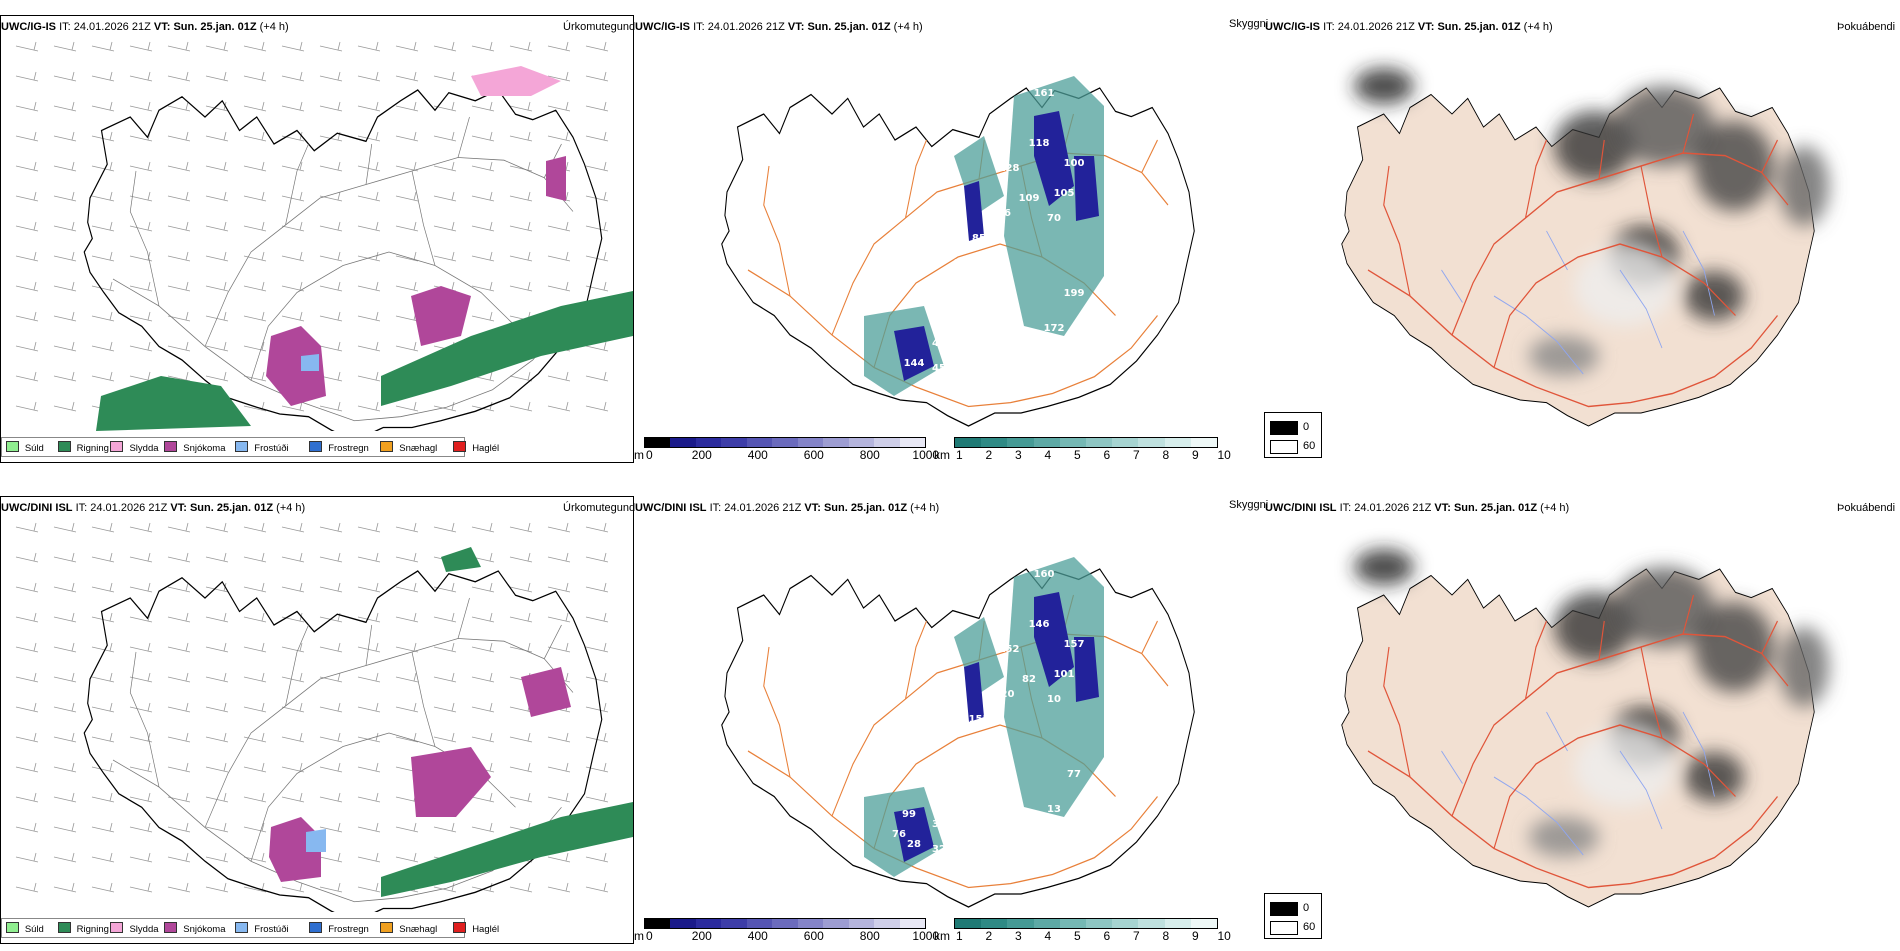 This screenshot has width=1900, height=951. What do you see at coordinates (1004, 213) in the screenshot?
I see `cloud-base-label: 86` at bounding box center [1004, 213].